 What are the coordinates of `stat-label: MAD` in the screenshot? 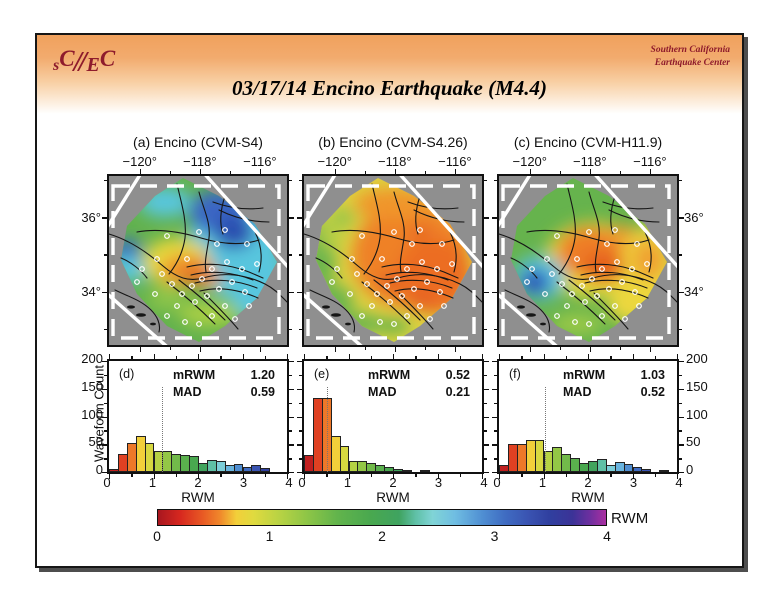 It's located at (577, 392).